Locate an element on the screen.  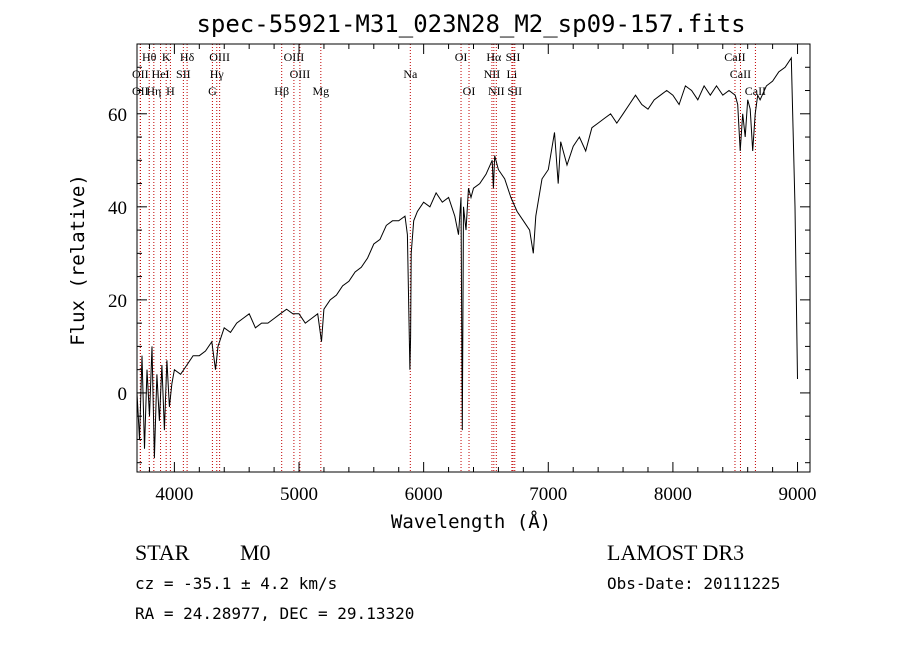
line-marker-label-13: OIII is located at coordinates (300, 74).